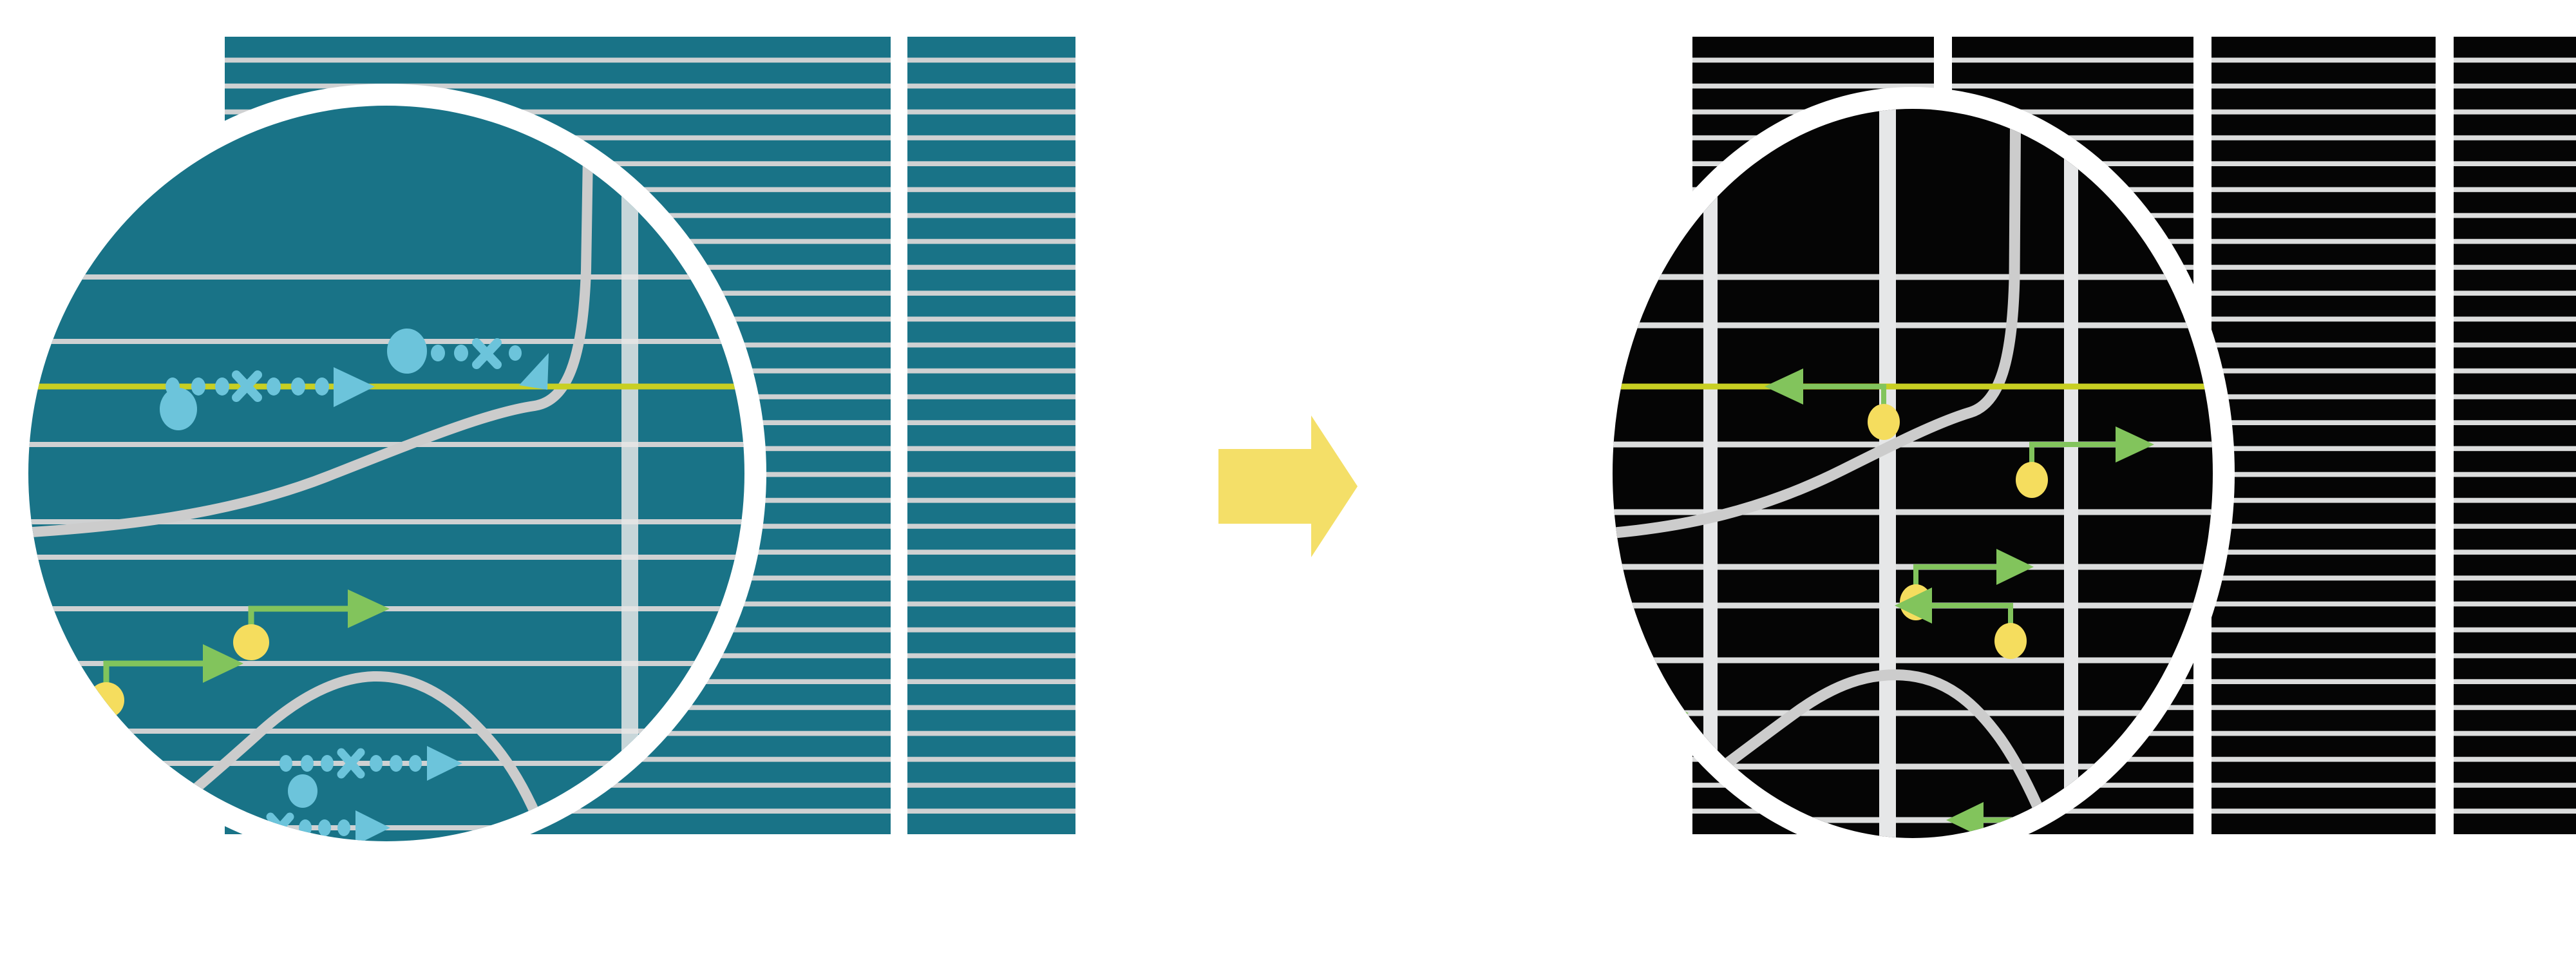 The height and width of the screenshot is (974, 2576). Describe the element at coordinates (1818, 324) in the screenshot. I see `right-road-upper` at that location.